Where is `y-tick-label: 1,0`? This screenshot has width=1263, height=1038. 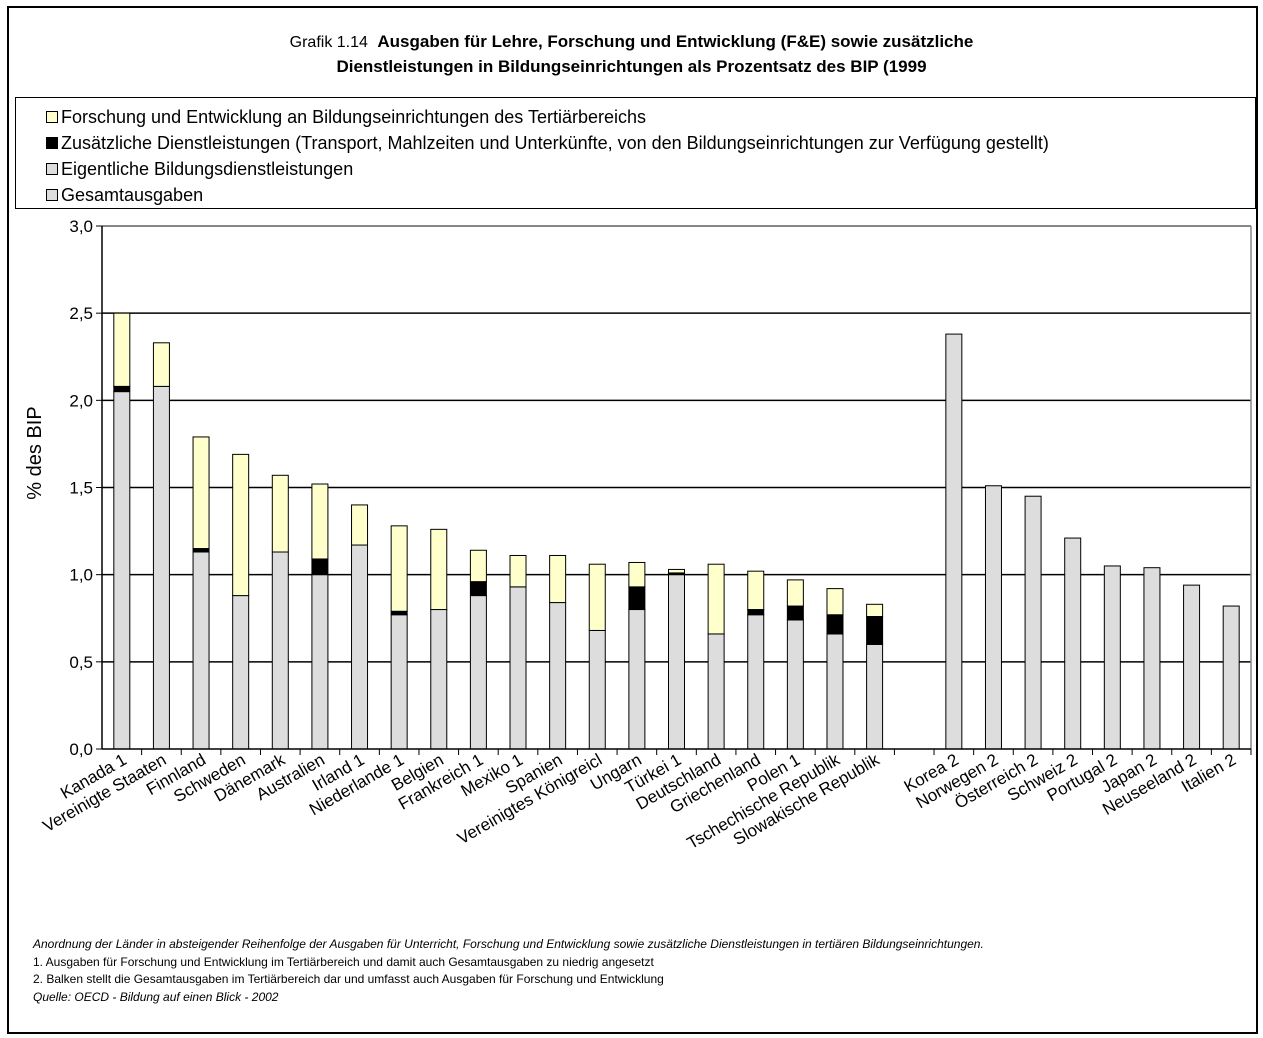 y-tick-label: 1,0 is located at coordinates (81, 575).